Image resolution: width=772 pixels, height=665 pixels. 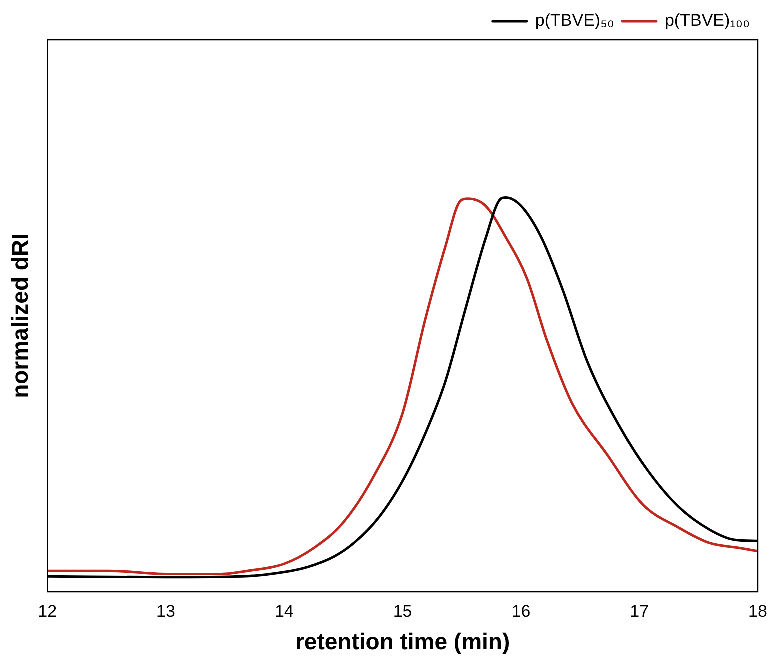 What do you see at coordinates (48, 611) in the screenshot?
I see `x-tick-label: 12` at bounding box center [48, 611].